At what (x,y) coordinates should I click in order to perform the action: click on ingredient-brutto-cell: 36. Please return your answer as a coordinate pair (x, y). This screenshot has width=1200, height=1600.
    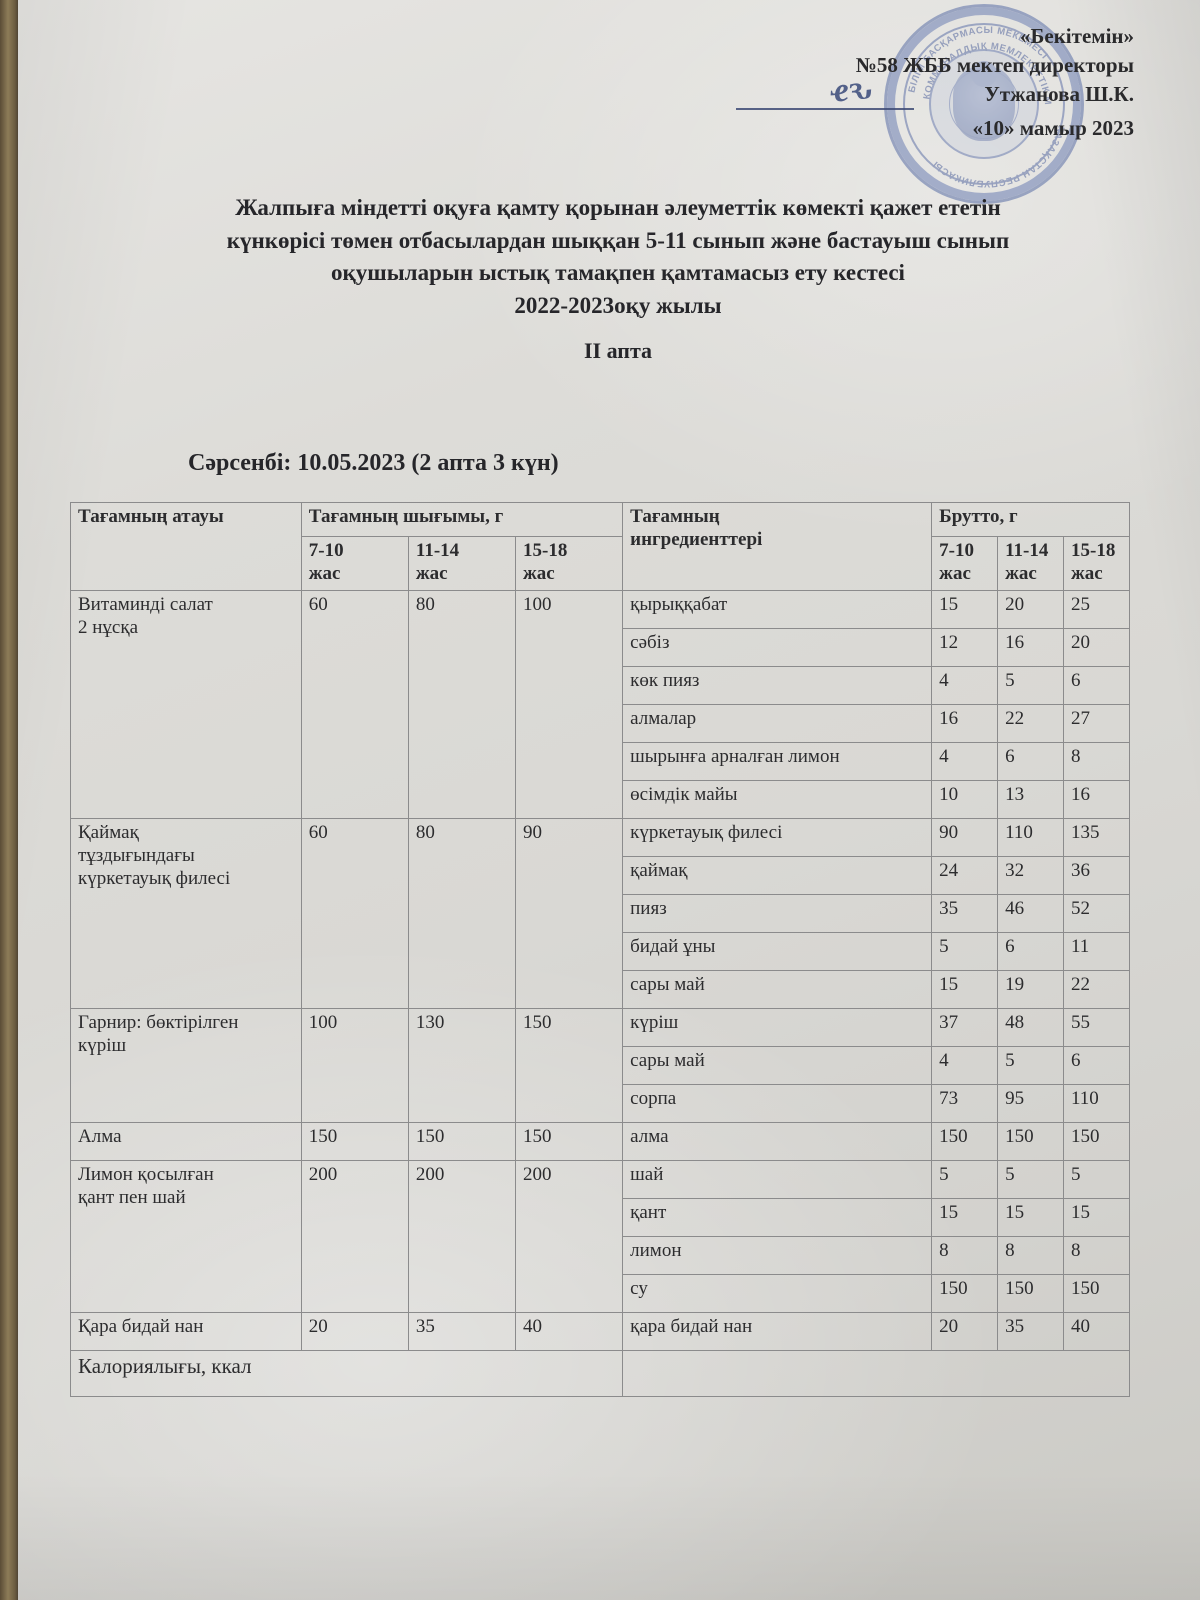
    Looking at the image, I should click on (1096, 875).